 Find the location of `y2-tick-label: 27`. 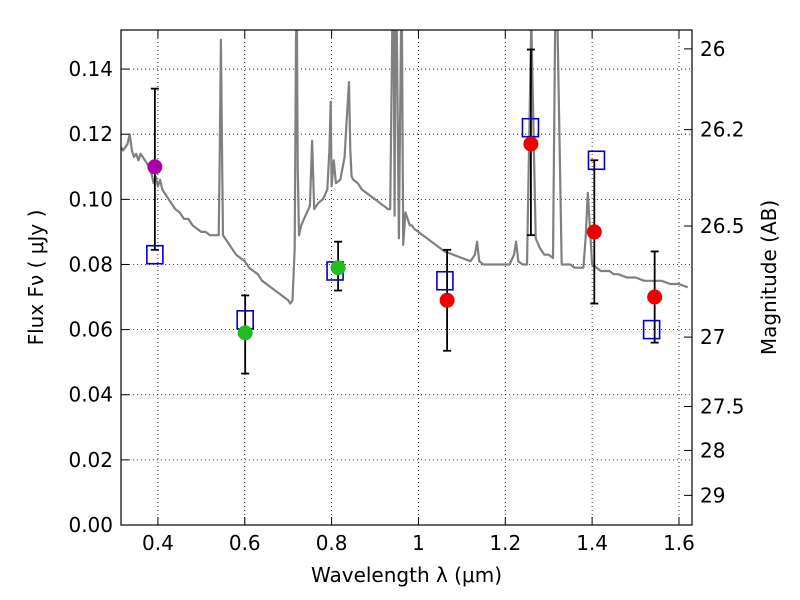

y2-tick-label: 27 is located at coordinates (712, 337).